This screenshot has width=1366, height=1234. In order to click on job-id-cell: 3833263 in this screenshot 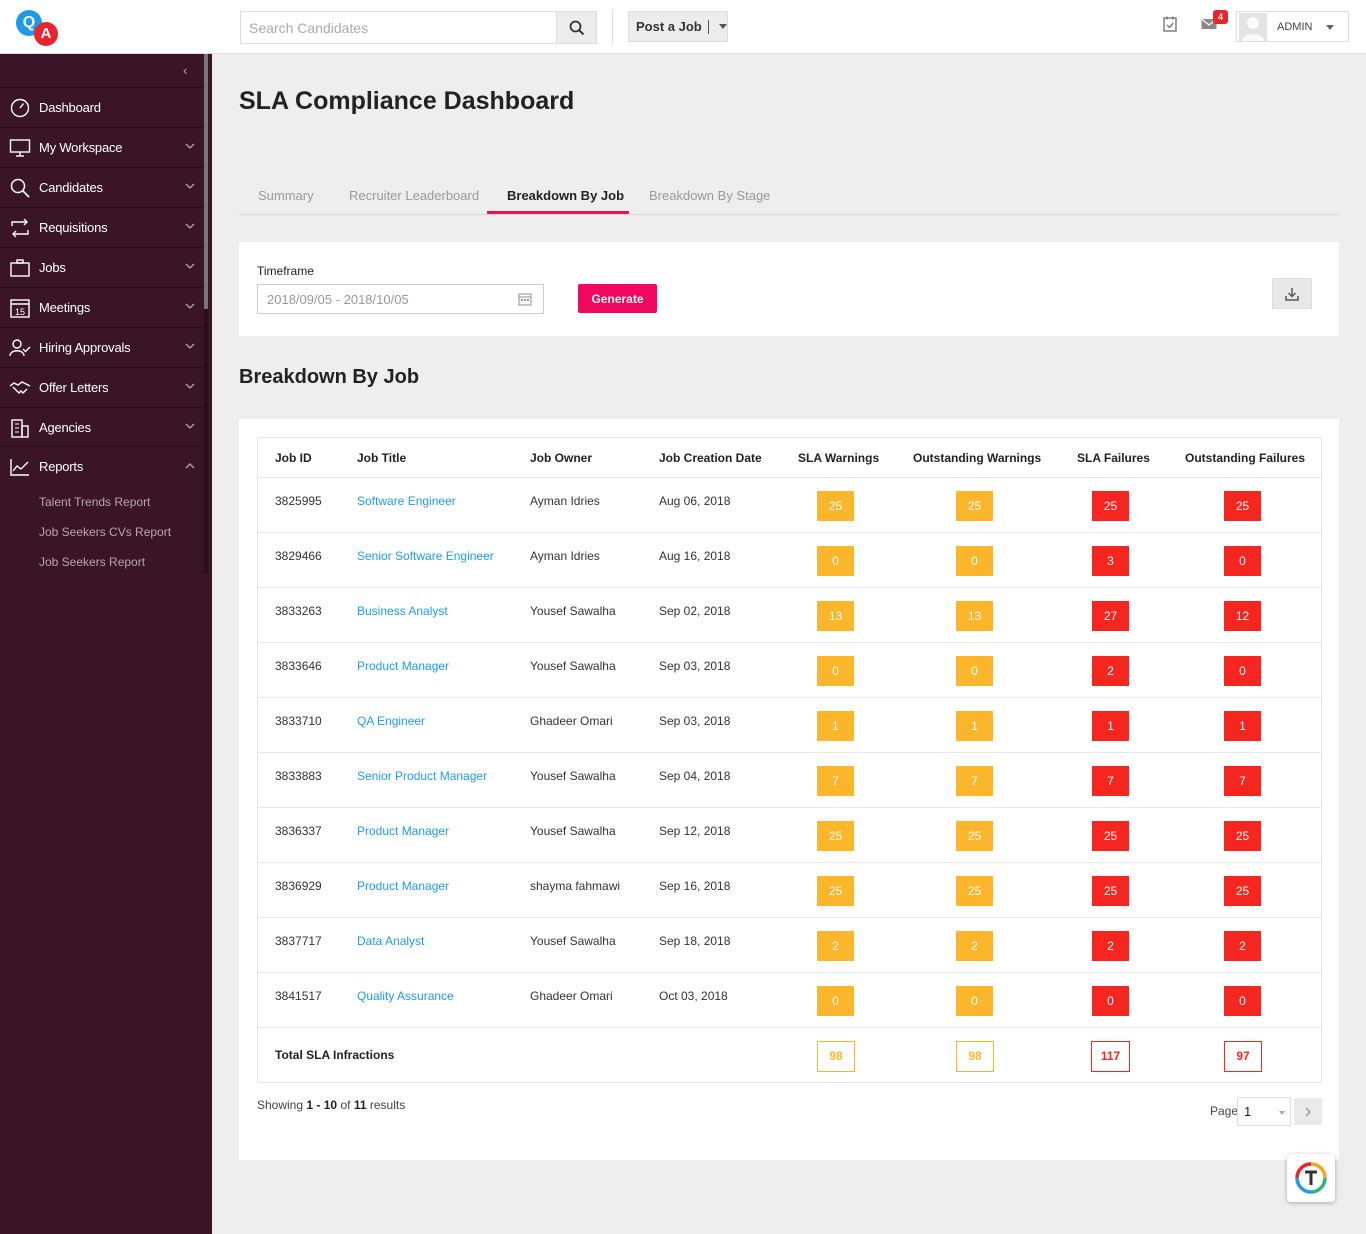, I will do `click(298, 611)`.